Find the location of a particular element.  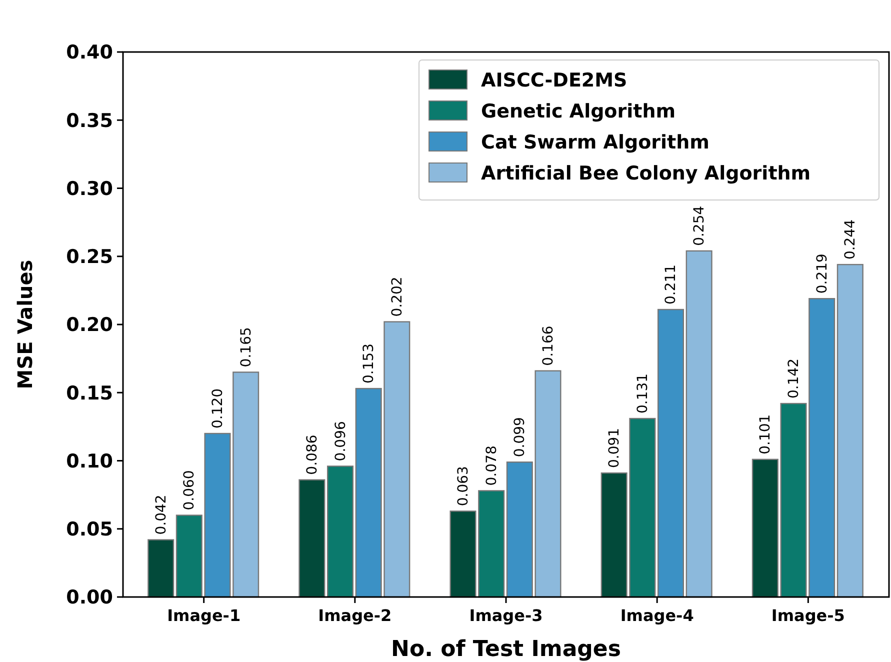

y-tick-label: 0.40 is located at coordinates (89, 53).